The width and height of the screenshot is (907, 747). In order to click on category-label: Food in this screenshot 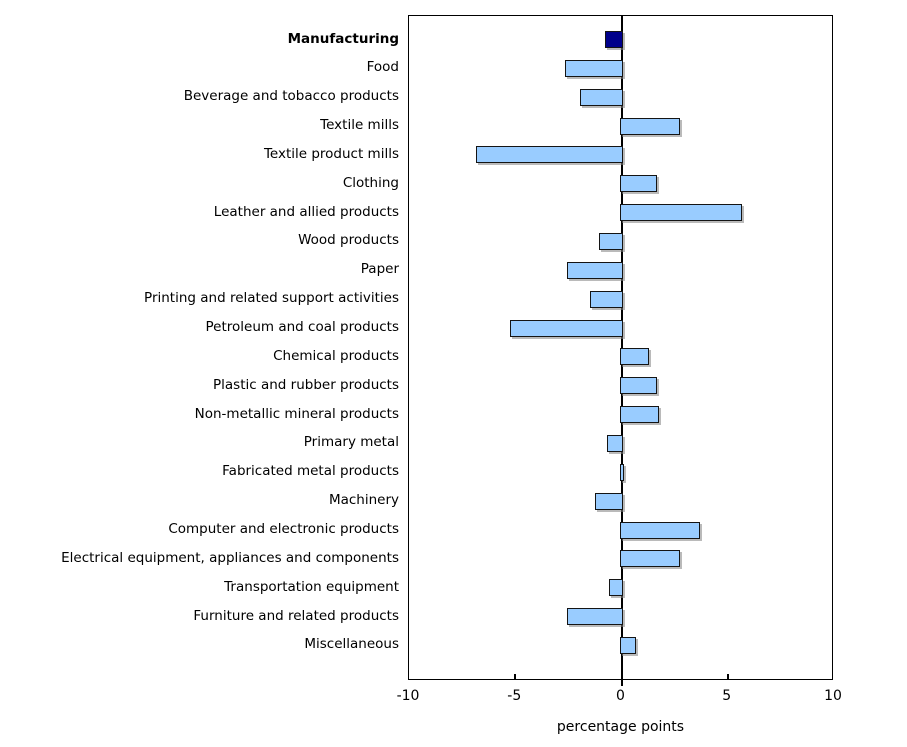, I will do `click(382, 67)`.